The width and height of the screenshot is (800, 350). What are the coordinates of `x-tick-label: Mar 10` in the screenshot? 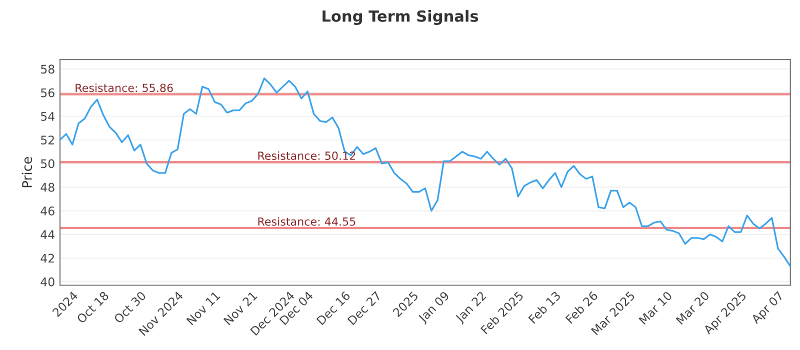 It's located at (655, 307).